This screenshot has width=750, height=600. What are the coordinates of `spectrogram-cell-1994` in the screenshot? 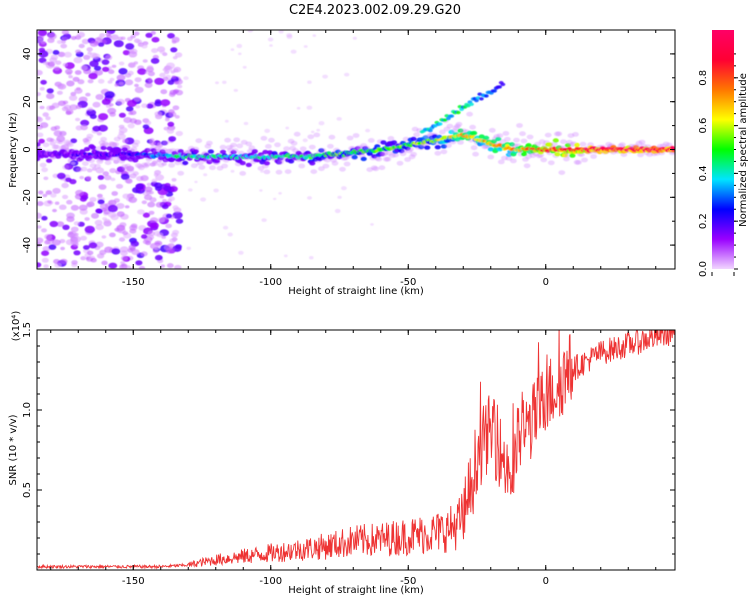 It's located at (452, 116).